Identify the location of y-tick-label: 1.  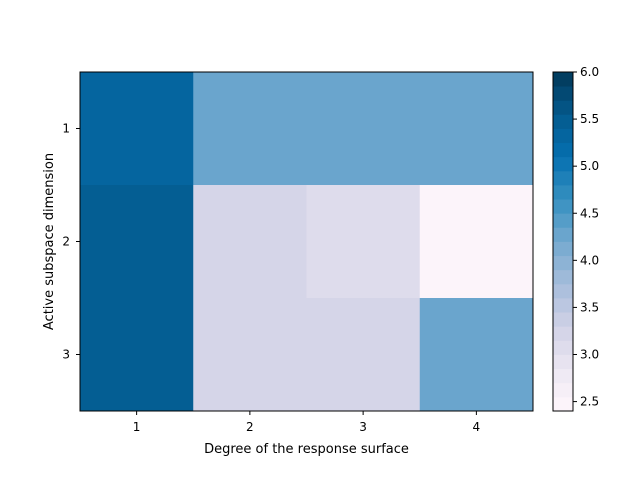
(66, 129).